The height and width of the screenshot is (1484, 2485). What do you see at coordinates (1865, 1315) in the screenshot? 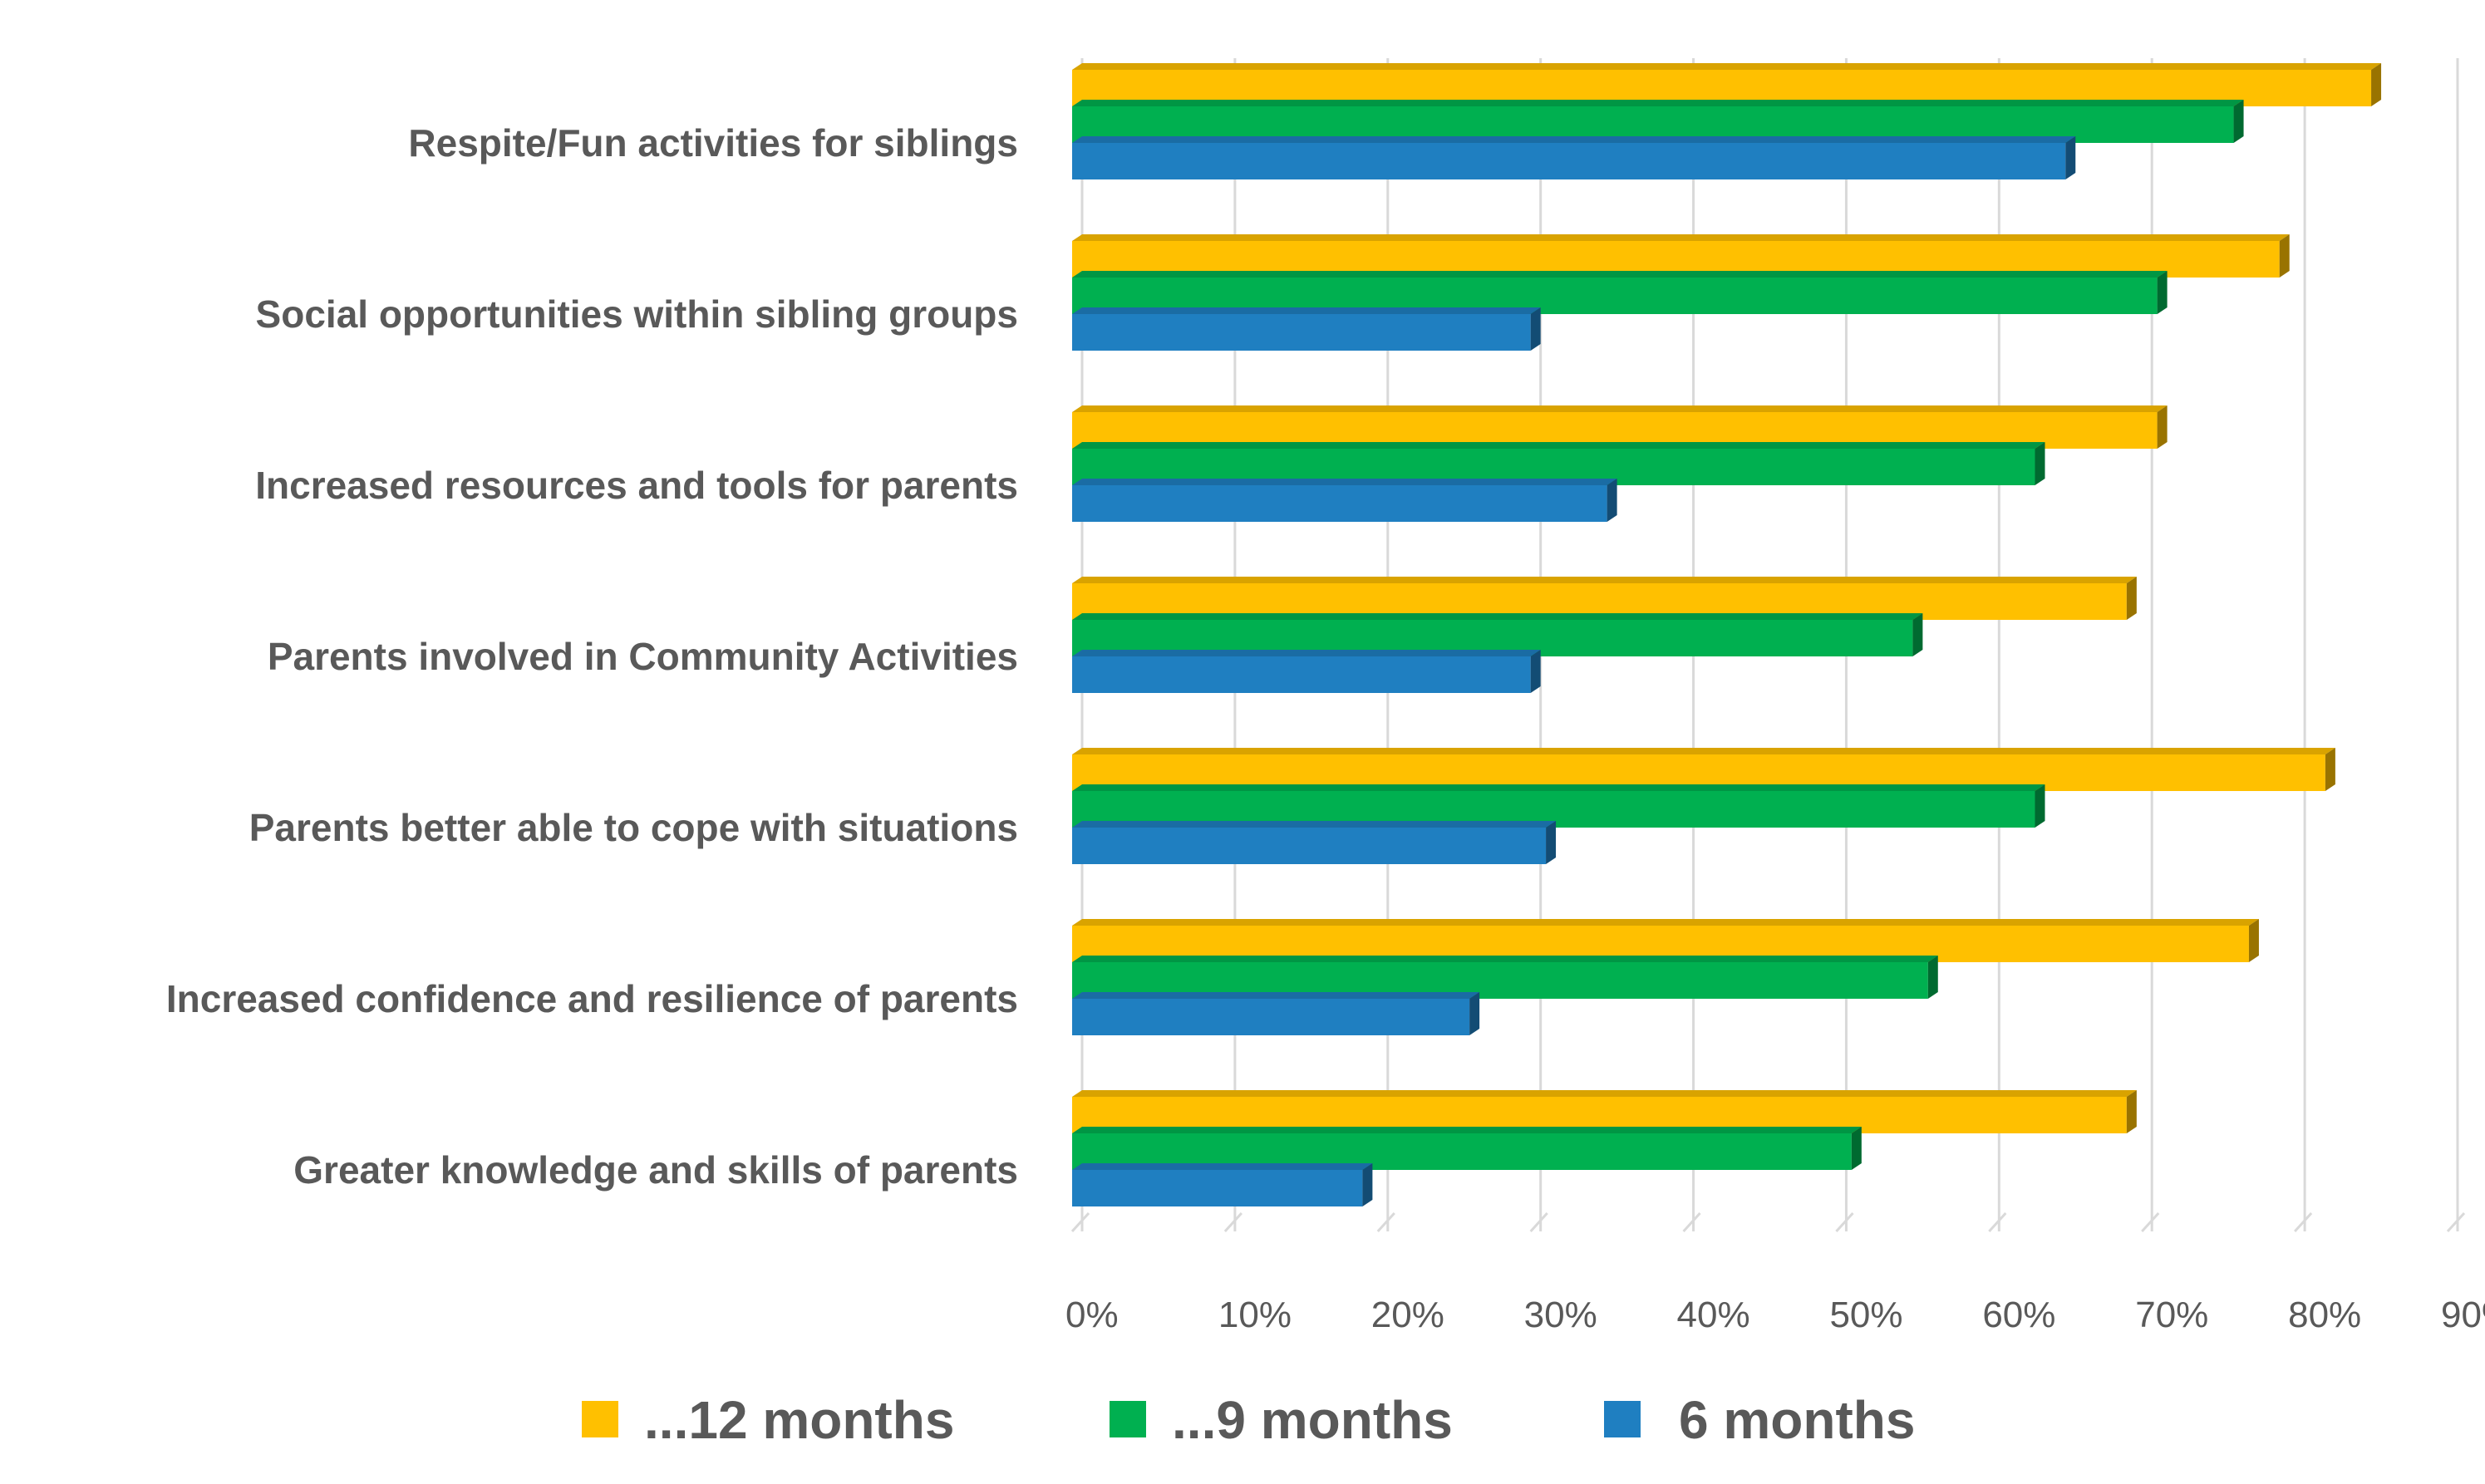
I see `x-tick-label-50: 50%` at bounding box center [1865, 1315].